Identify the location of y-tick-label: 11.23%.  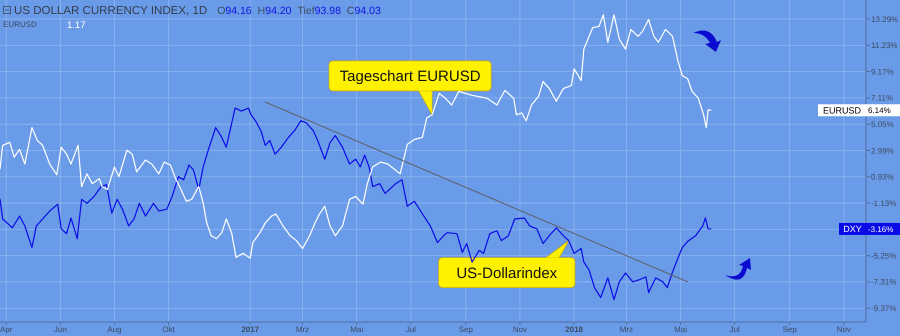
(884, 45).